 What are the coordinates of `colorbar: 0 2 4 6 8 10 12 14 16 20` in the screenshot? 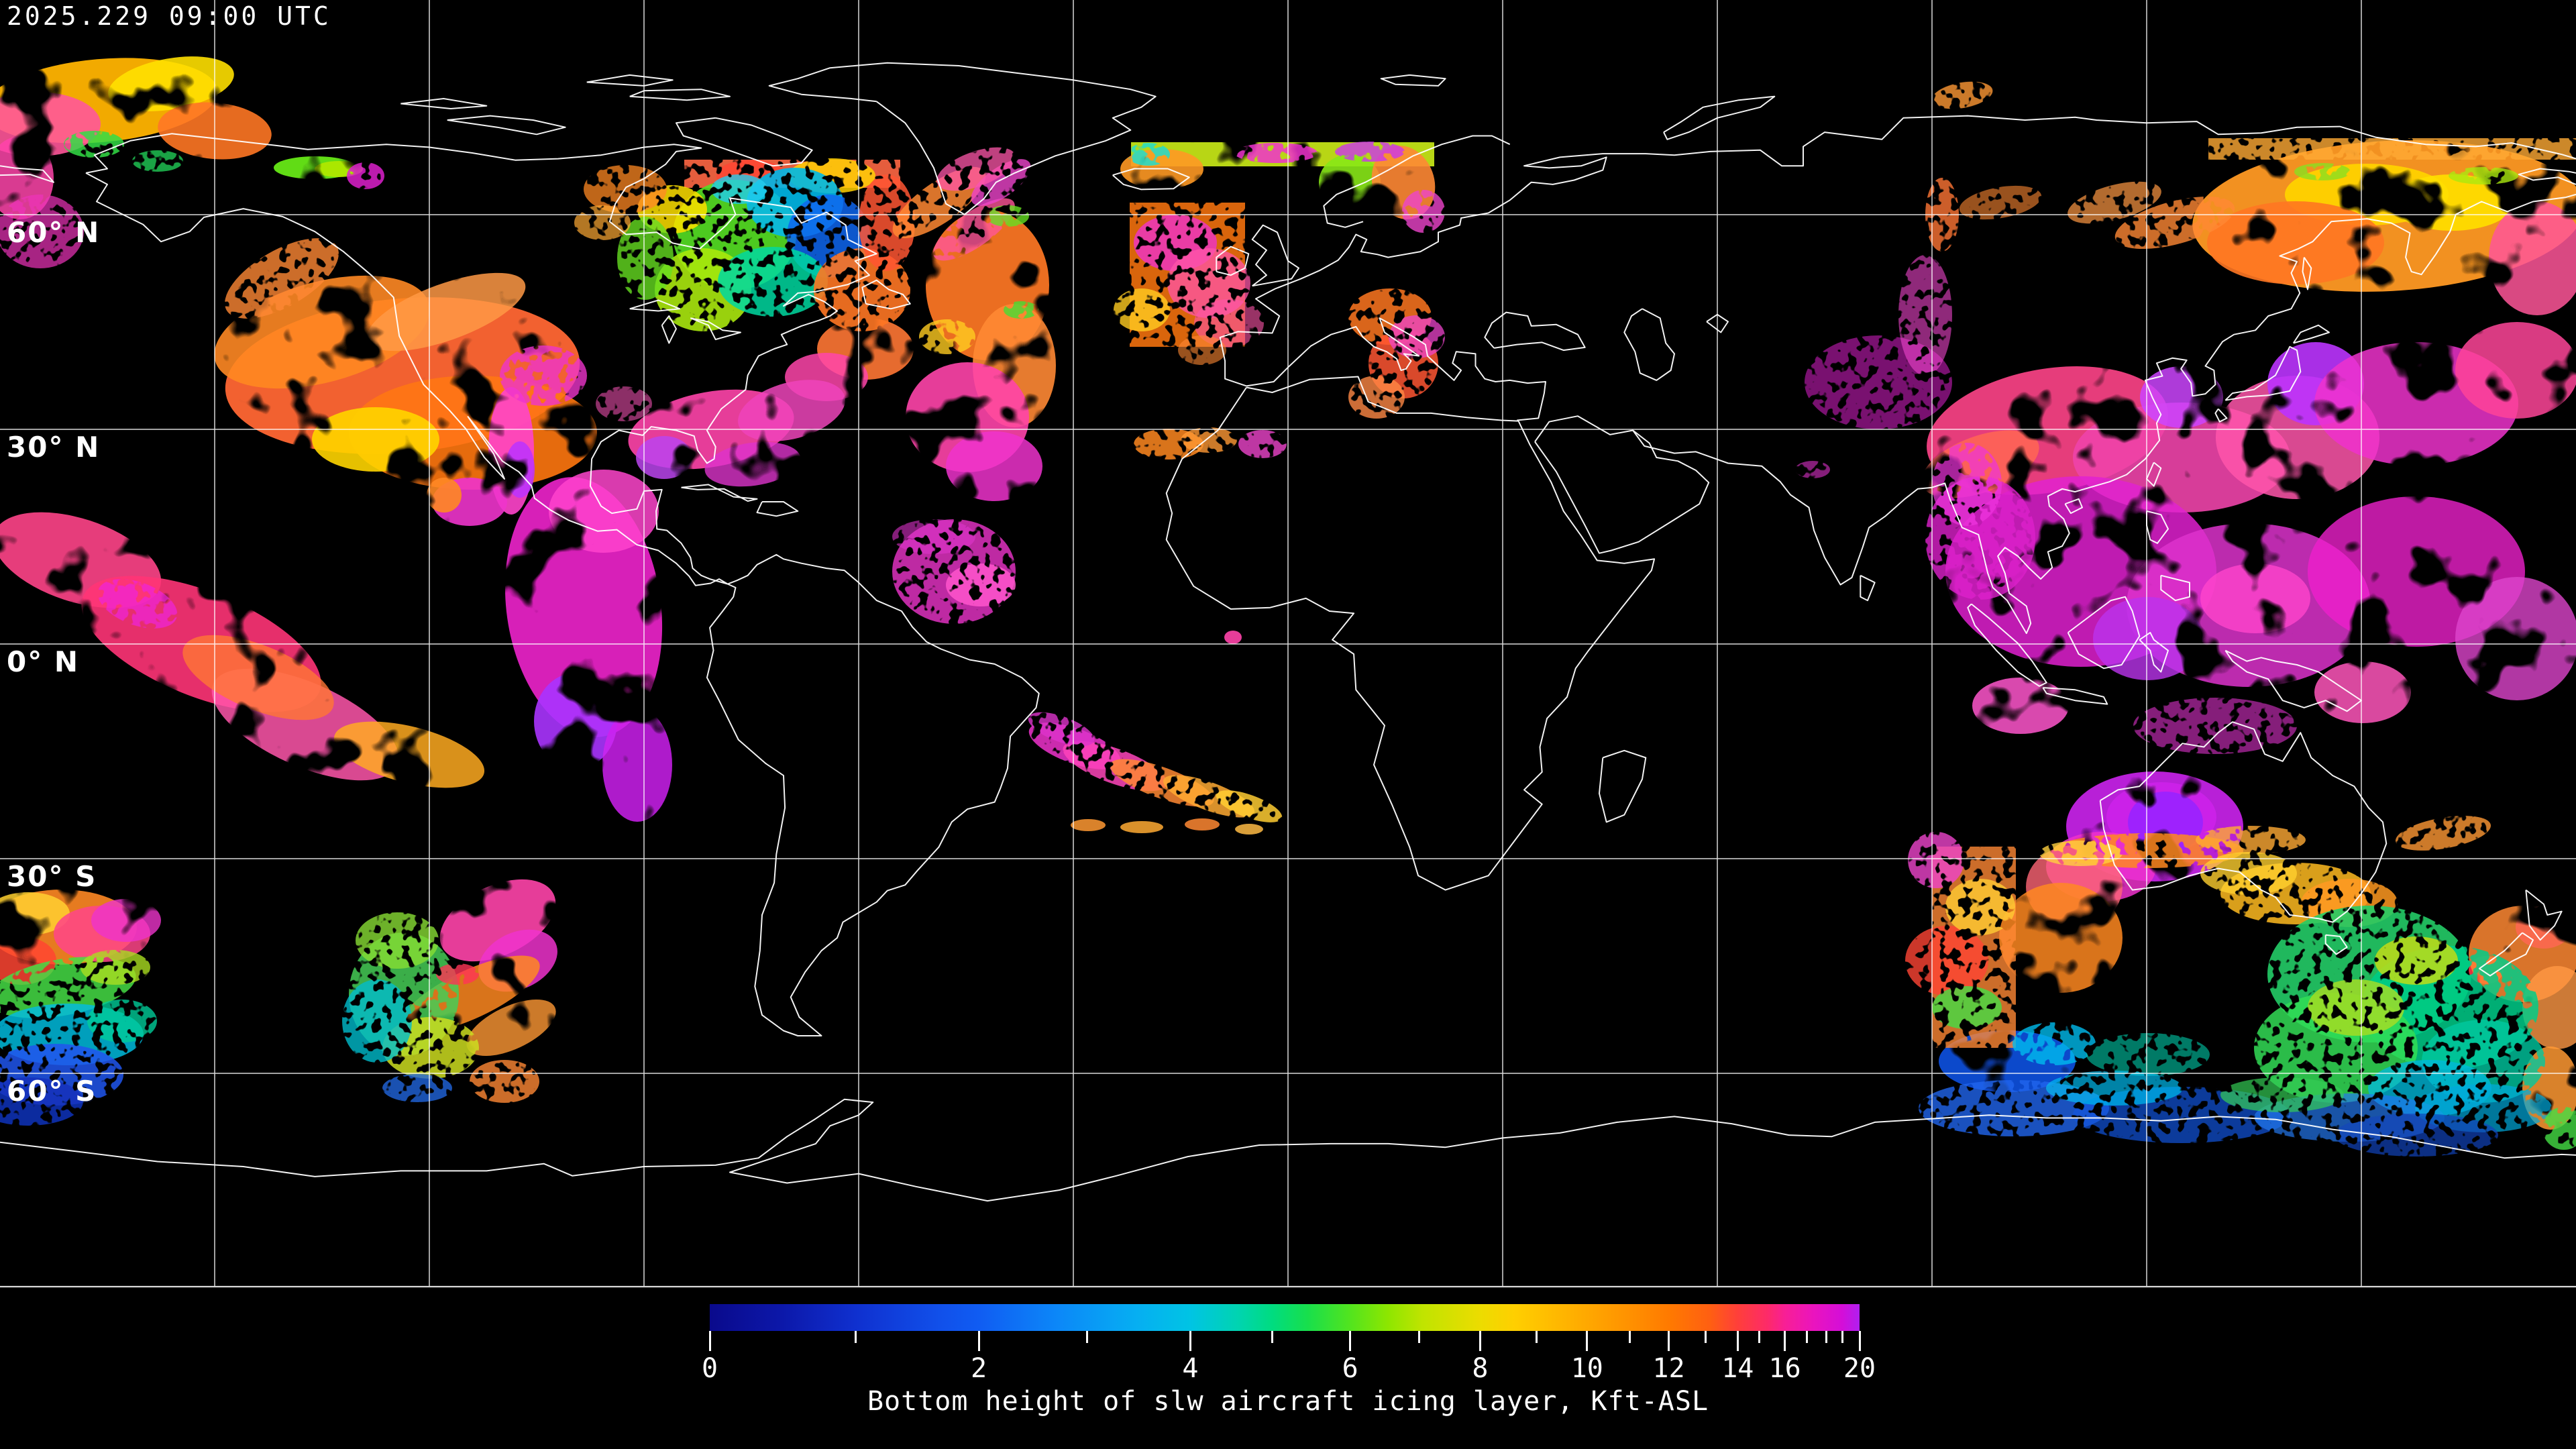 It's located at (1289, 1343).